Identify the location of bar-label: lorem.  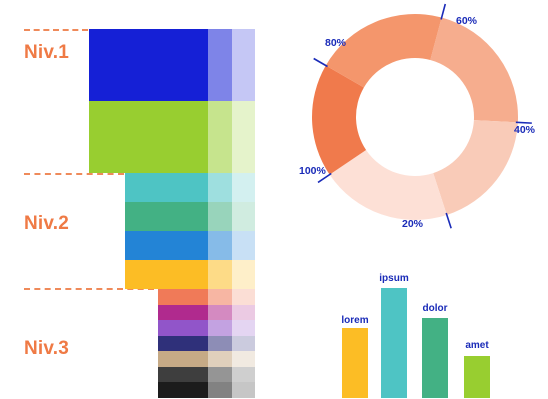
(355, 320).